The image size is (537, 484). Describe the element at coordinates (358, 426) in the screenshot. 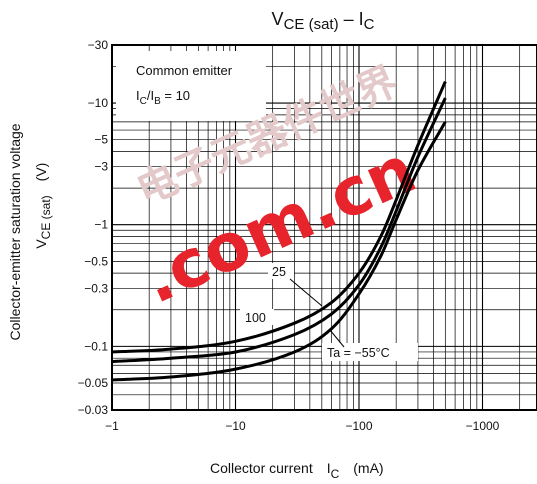

I see `x-tick-label: −100` at that location.